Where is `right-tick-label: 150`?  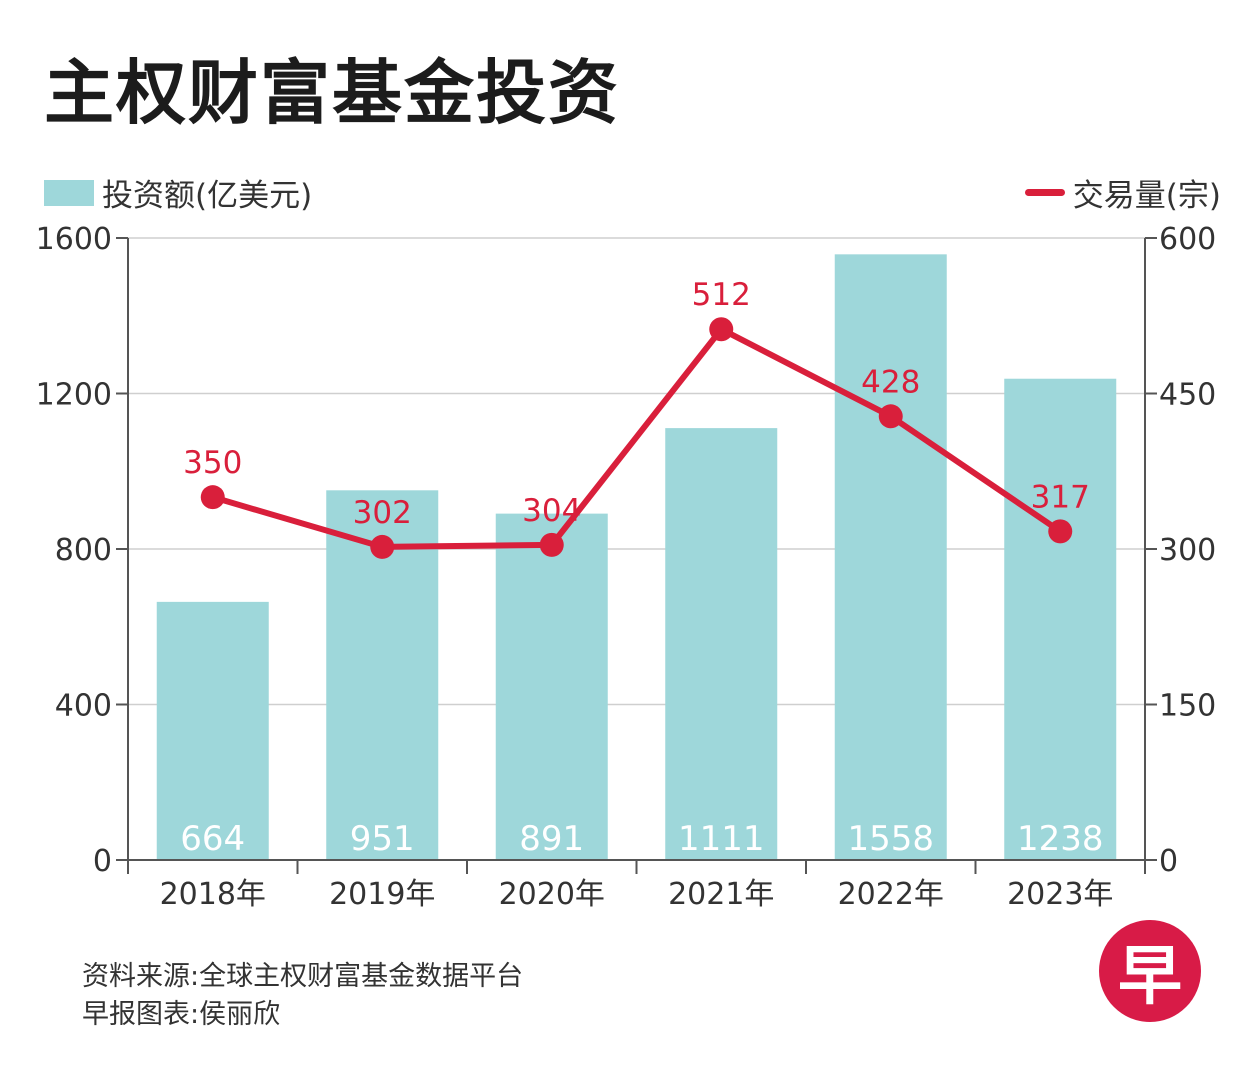 right-tick-label: 150 is located at coordinates (1187, 706).